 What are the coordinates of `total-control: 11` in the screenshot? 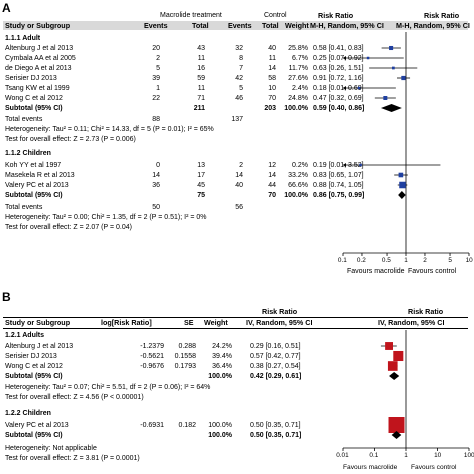 It's located at (272, 58).